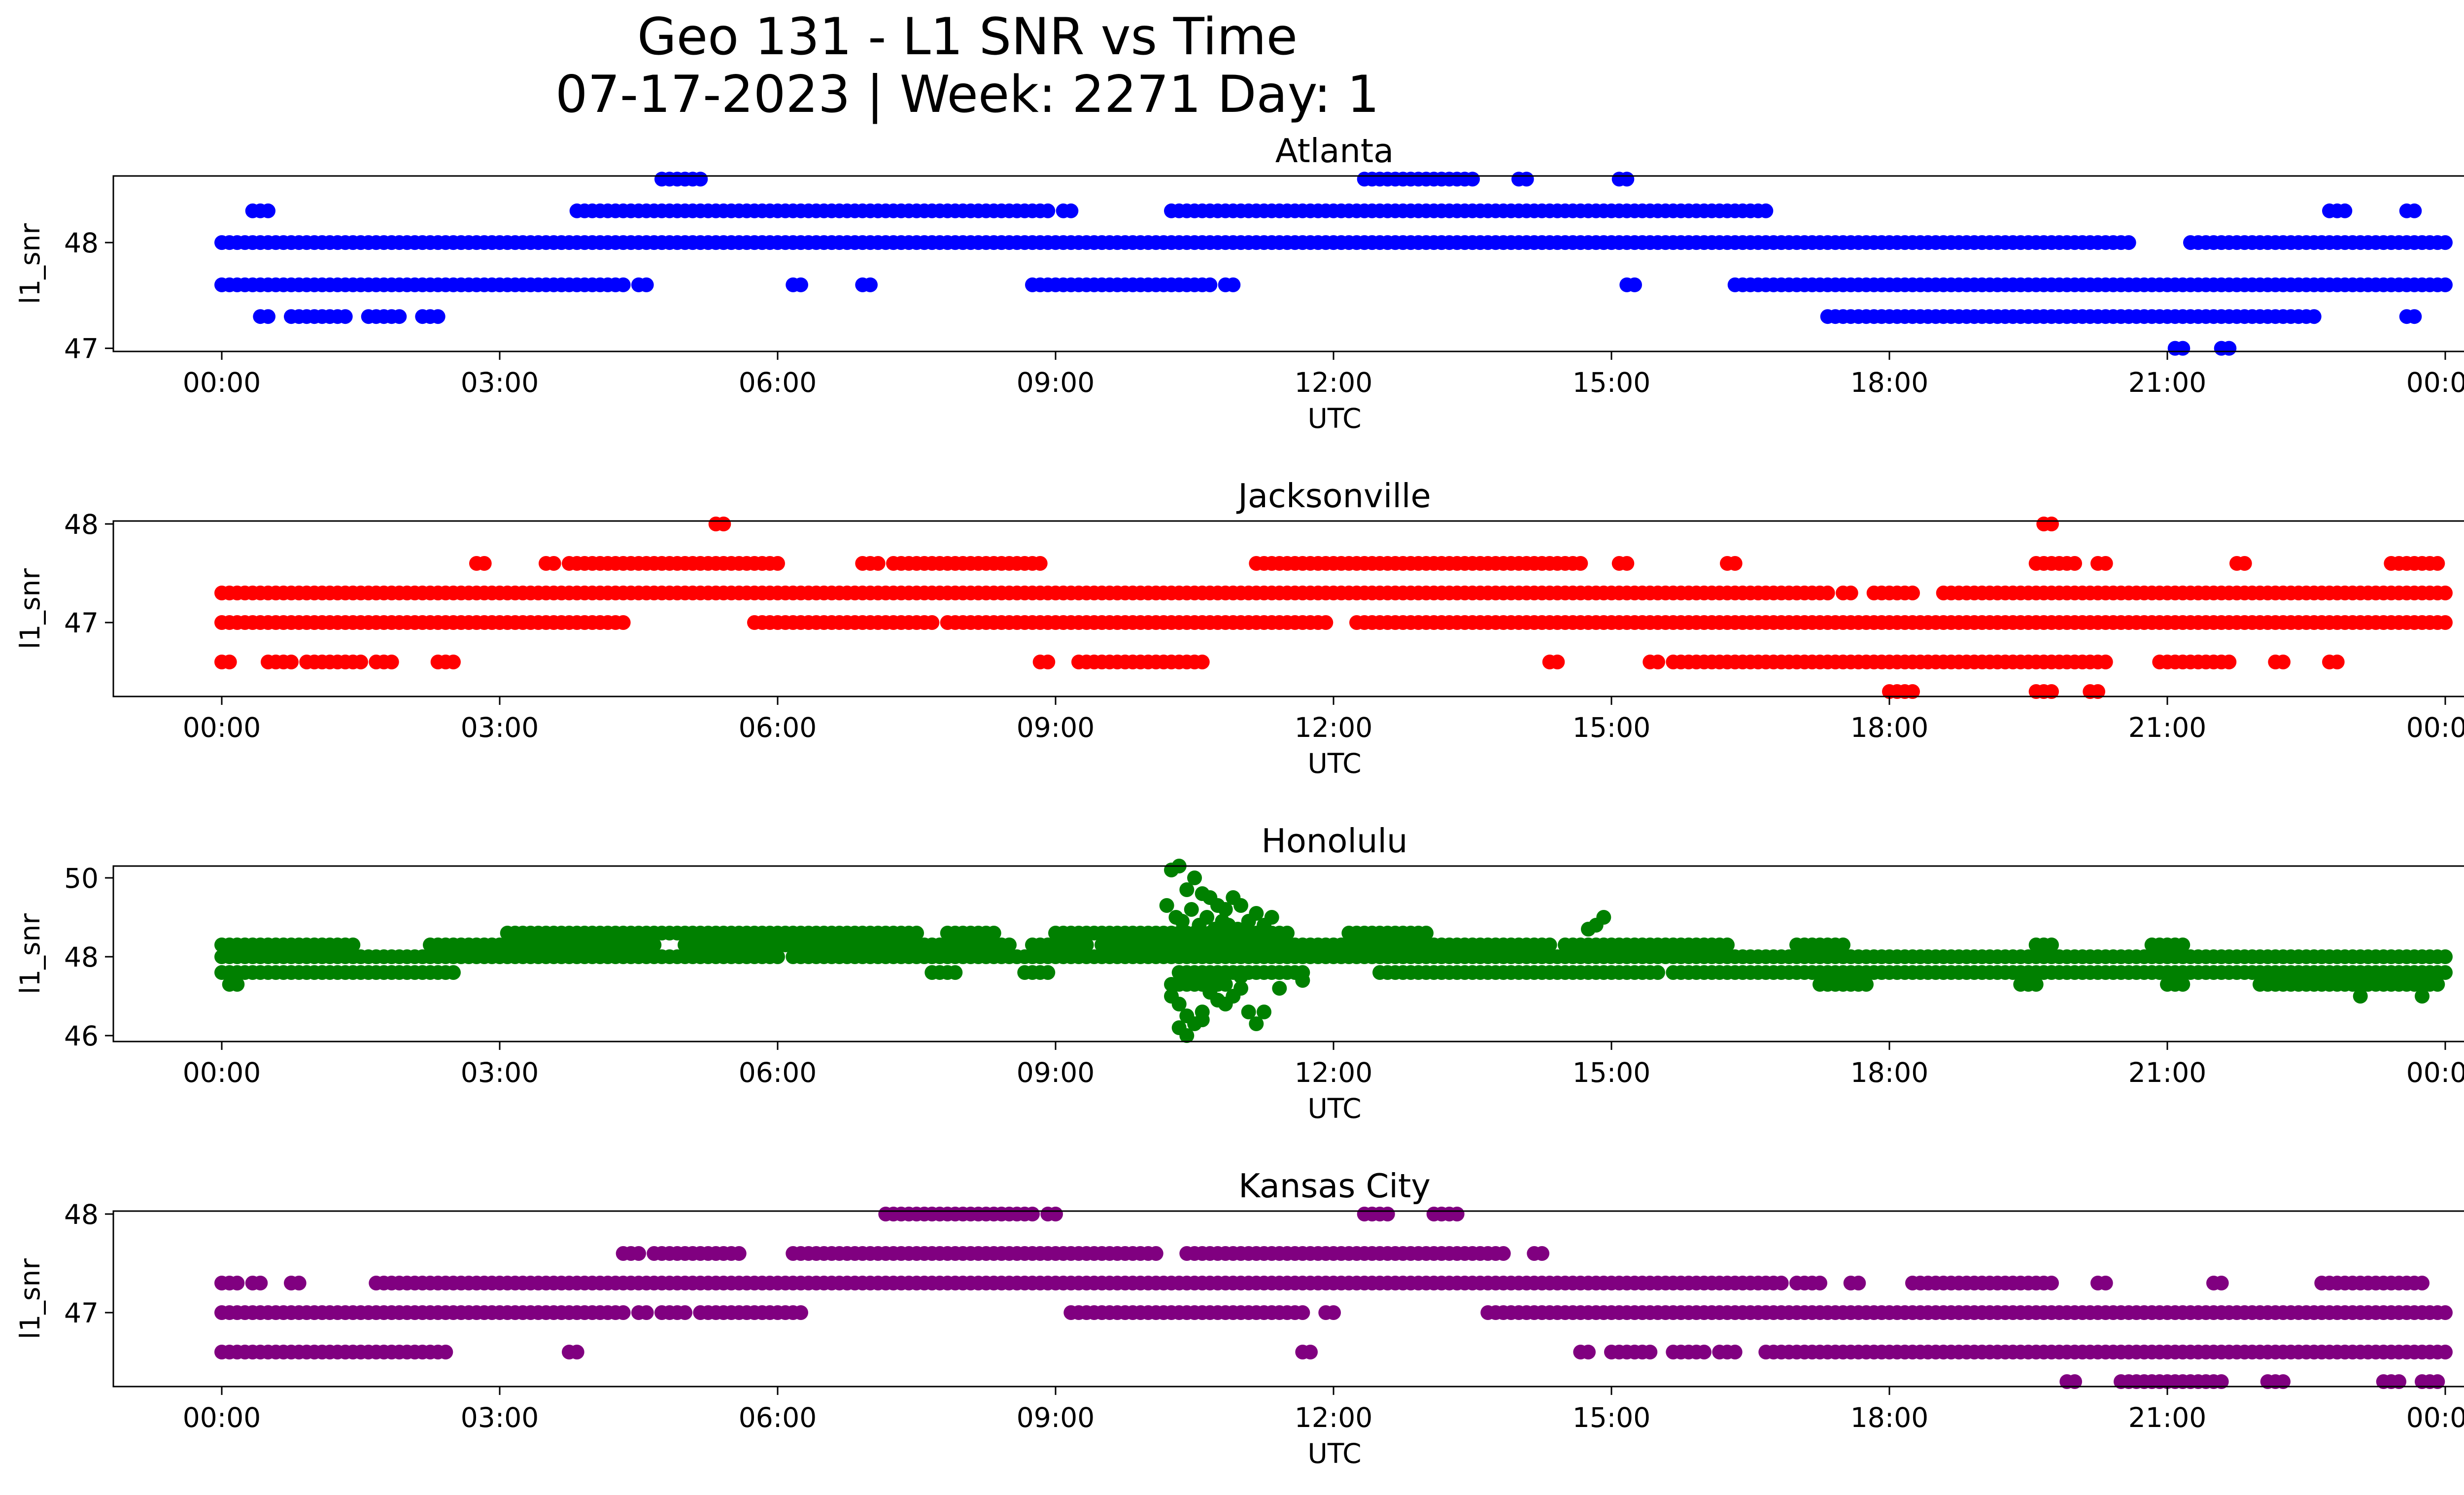 This screenshot has width=2464, height=1495. I want to click on subplot-title: Jacksonville, so click(1333, 496).